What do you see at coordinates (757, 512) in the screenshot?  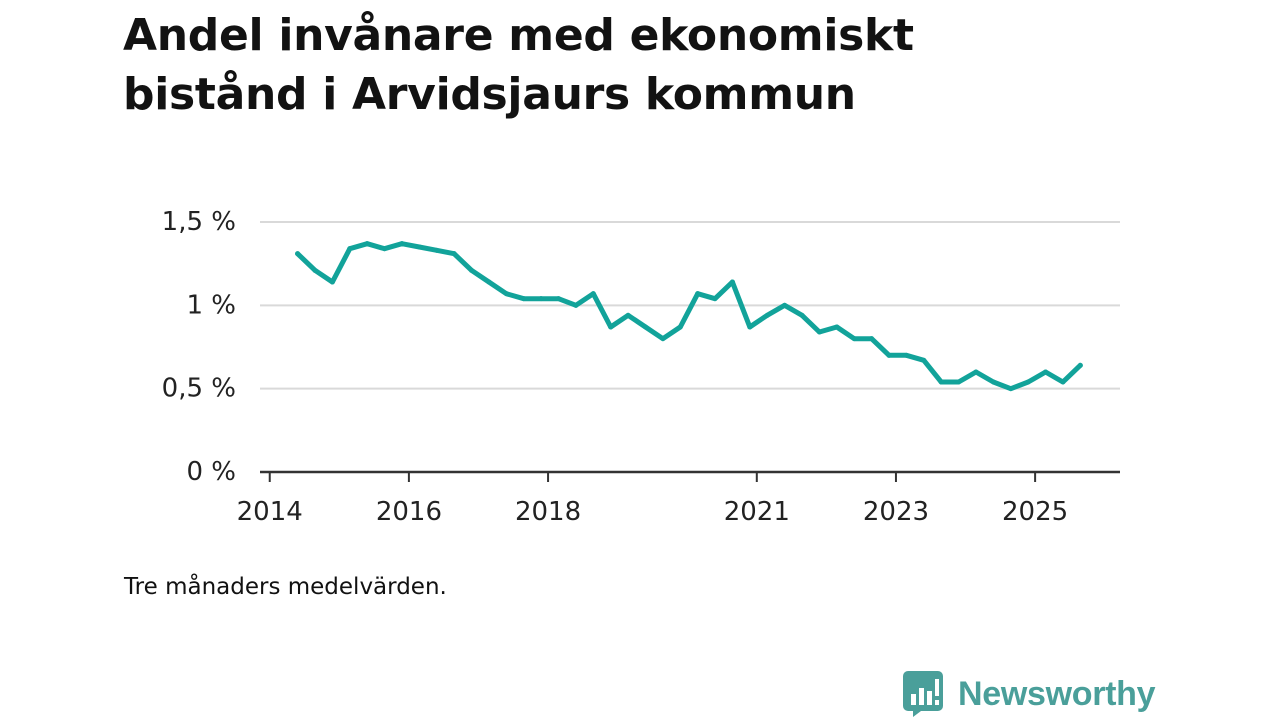 I see `x-tick-label: 2021` at bounding box center [757, 512].